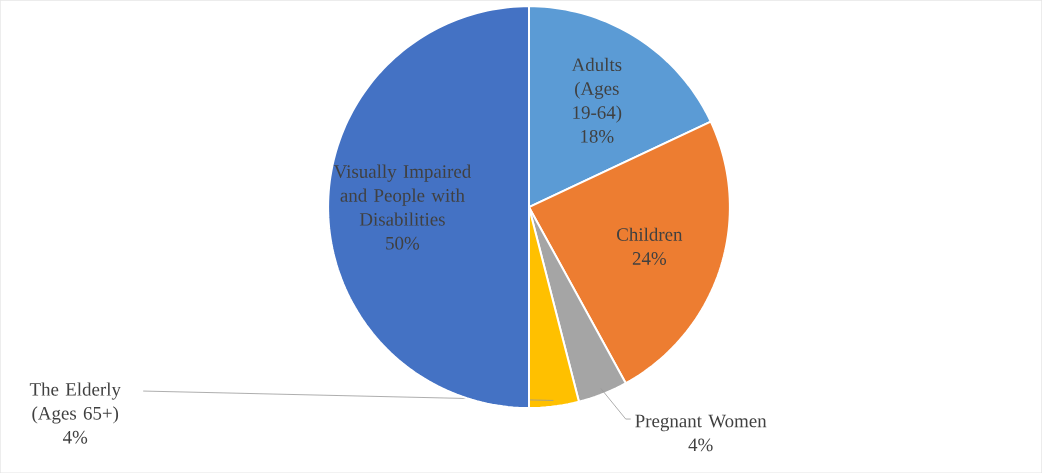 The height and width of the screenshot is (473, 1042). Describe the element at coordinates (650, 234) in the screenshot. I see `slice-label: Children` at that location.